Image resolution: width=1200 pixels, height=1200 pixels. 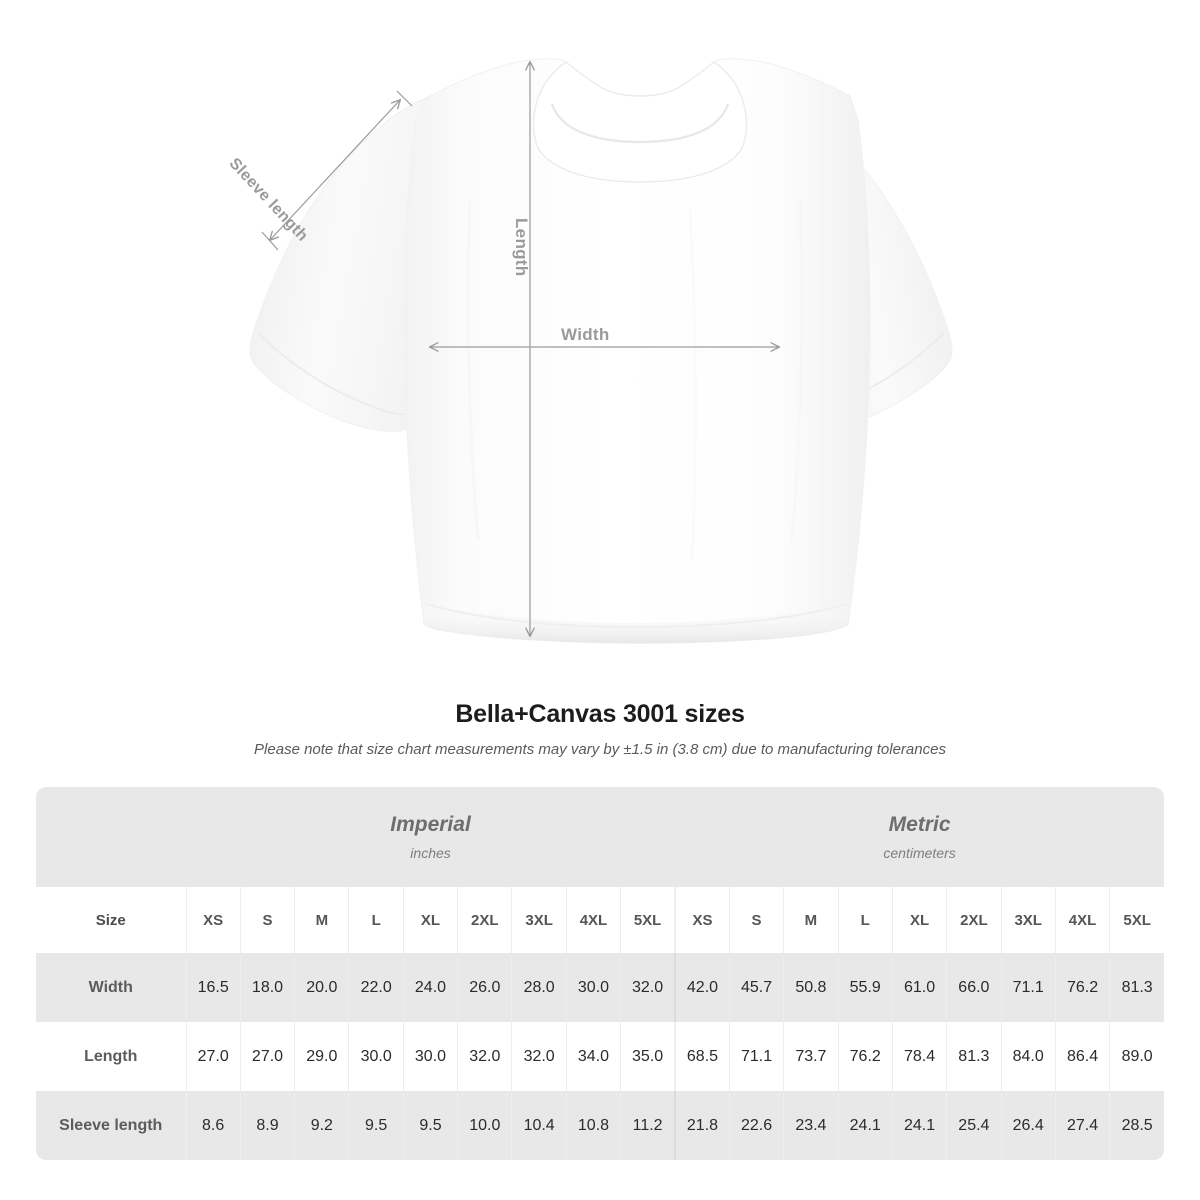 What do you see at coordinates (756, 1125) in the screenshot?
I see `cell-sleeve-metric-s: 22.6` at bounding box center [756, 1125].